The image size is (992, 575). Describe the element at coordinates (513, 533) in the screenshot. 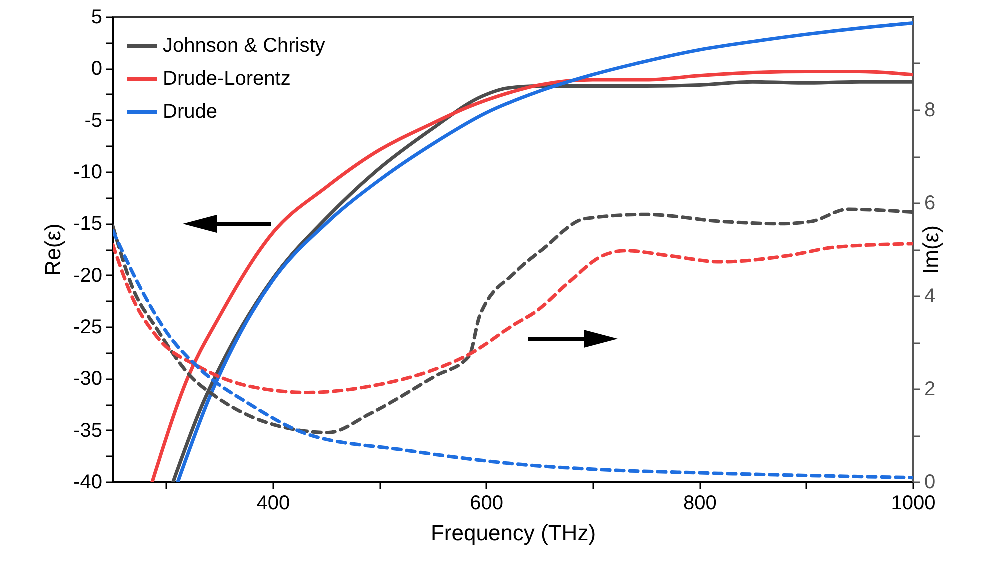

I see `x-axis-title: Frequency (THz)` at that location.